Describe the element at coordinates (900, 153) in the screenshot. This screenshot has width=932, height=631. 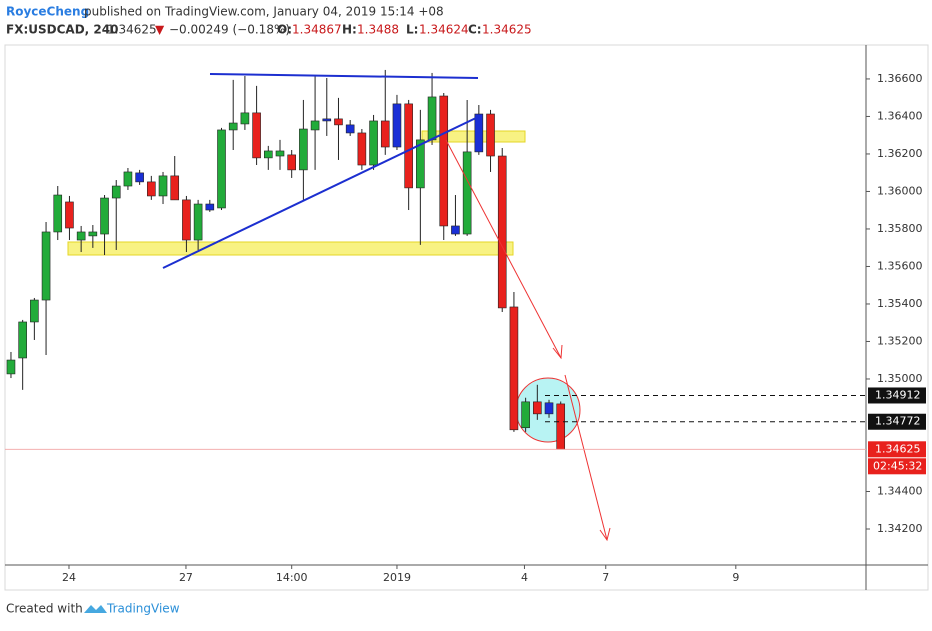
I see `y-tick-label: 1.36200` at that location.